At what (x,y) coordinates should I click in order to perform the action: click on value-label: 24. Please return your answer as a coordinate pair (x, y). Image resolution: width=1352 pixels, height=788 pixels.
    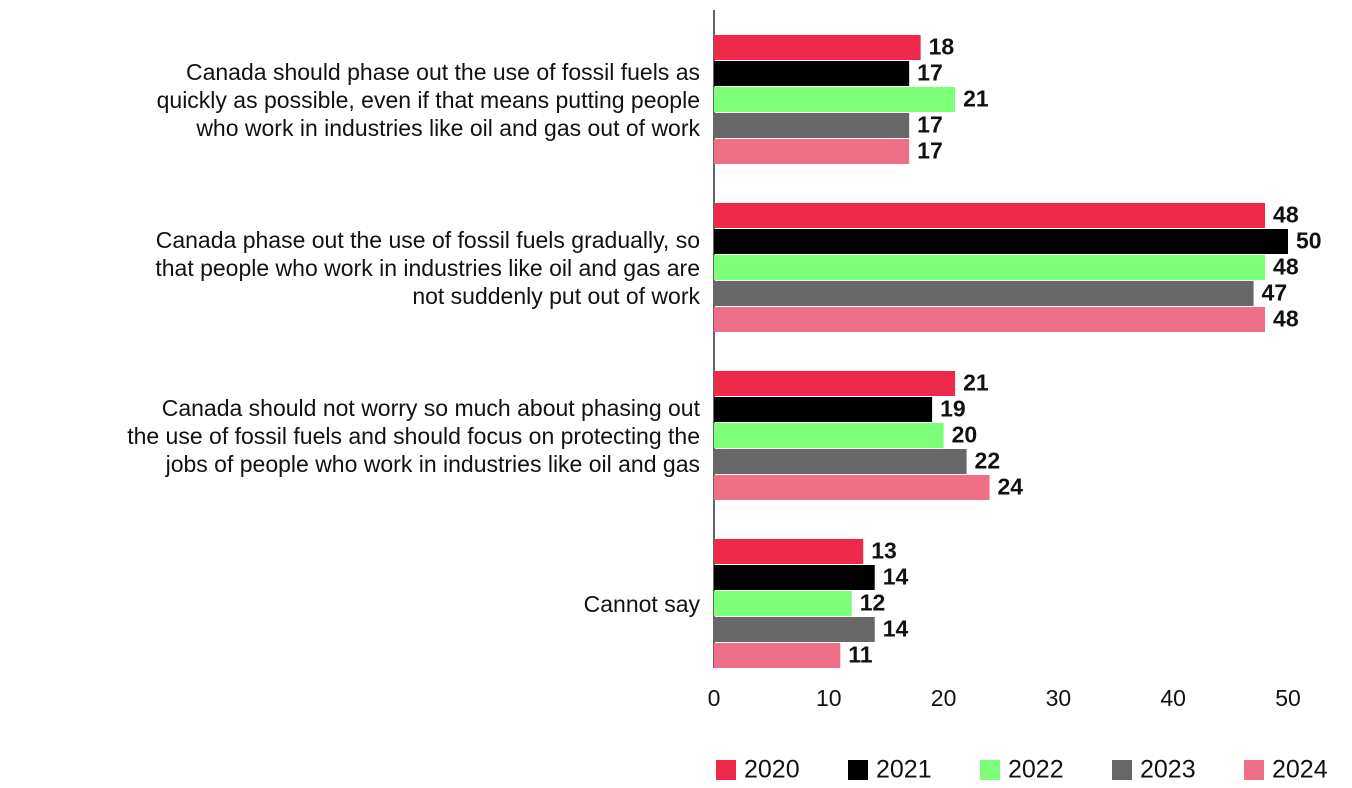
    Looking at the image, I should click on (1011, 487).